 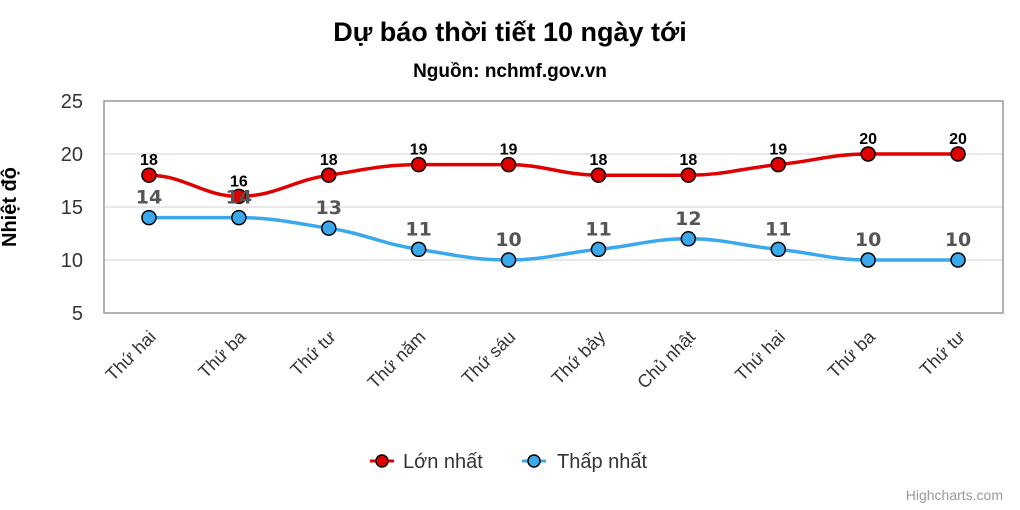 I want to click on y-axis-ticks: 5 10 15 20 25, so click(x=72, y=208).